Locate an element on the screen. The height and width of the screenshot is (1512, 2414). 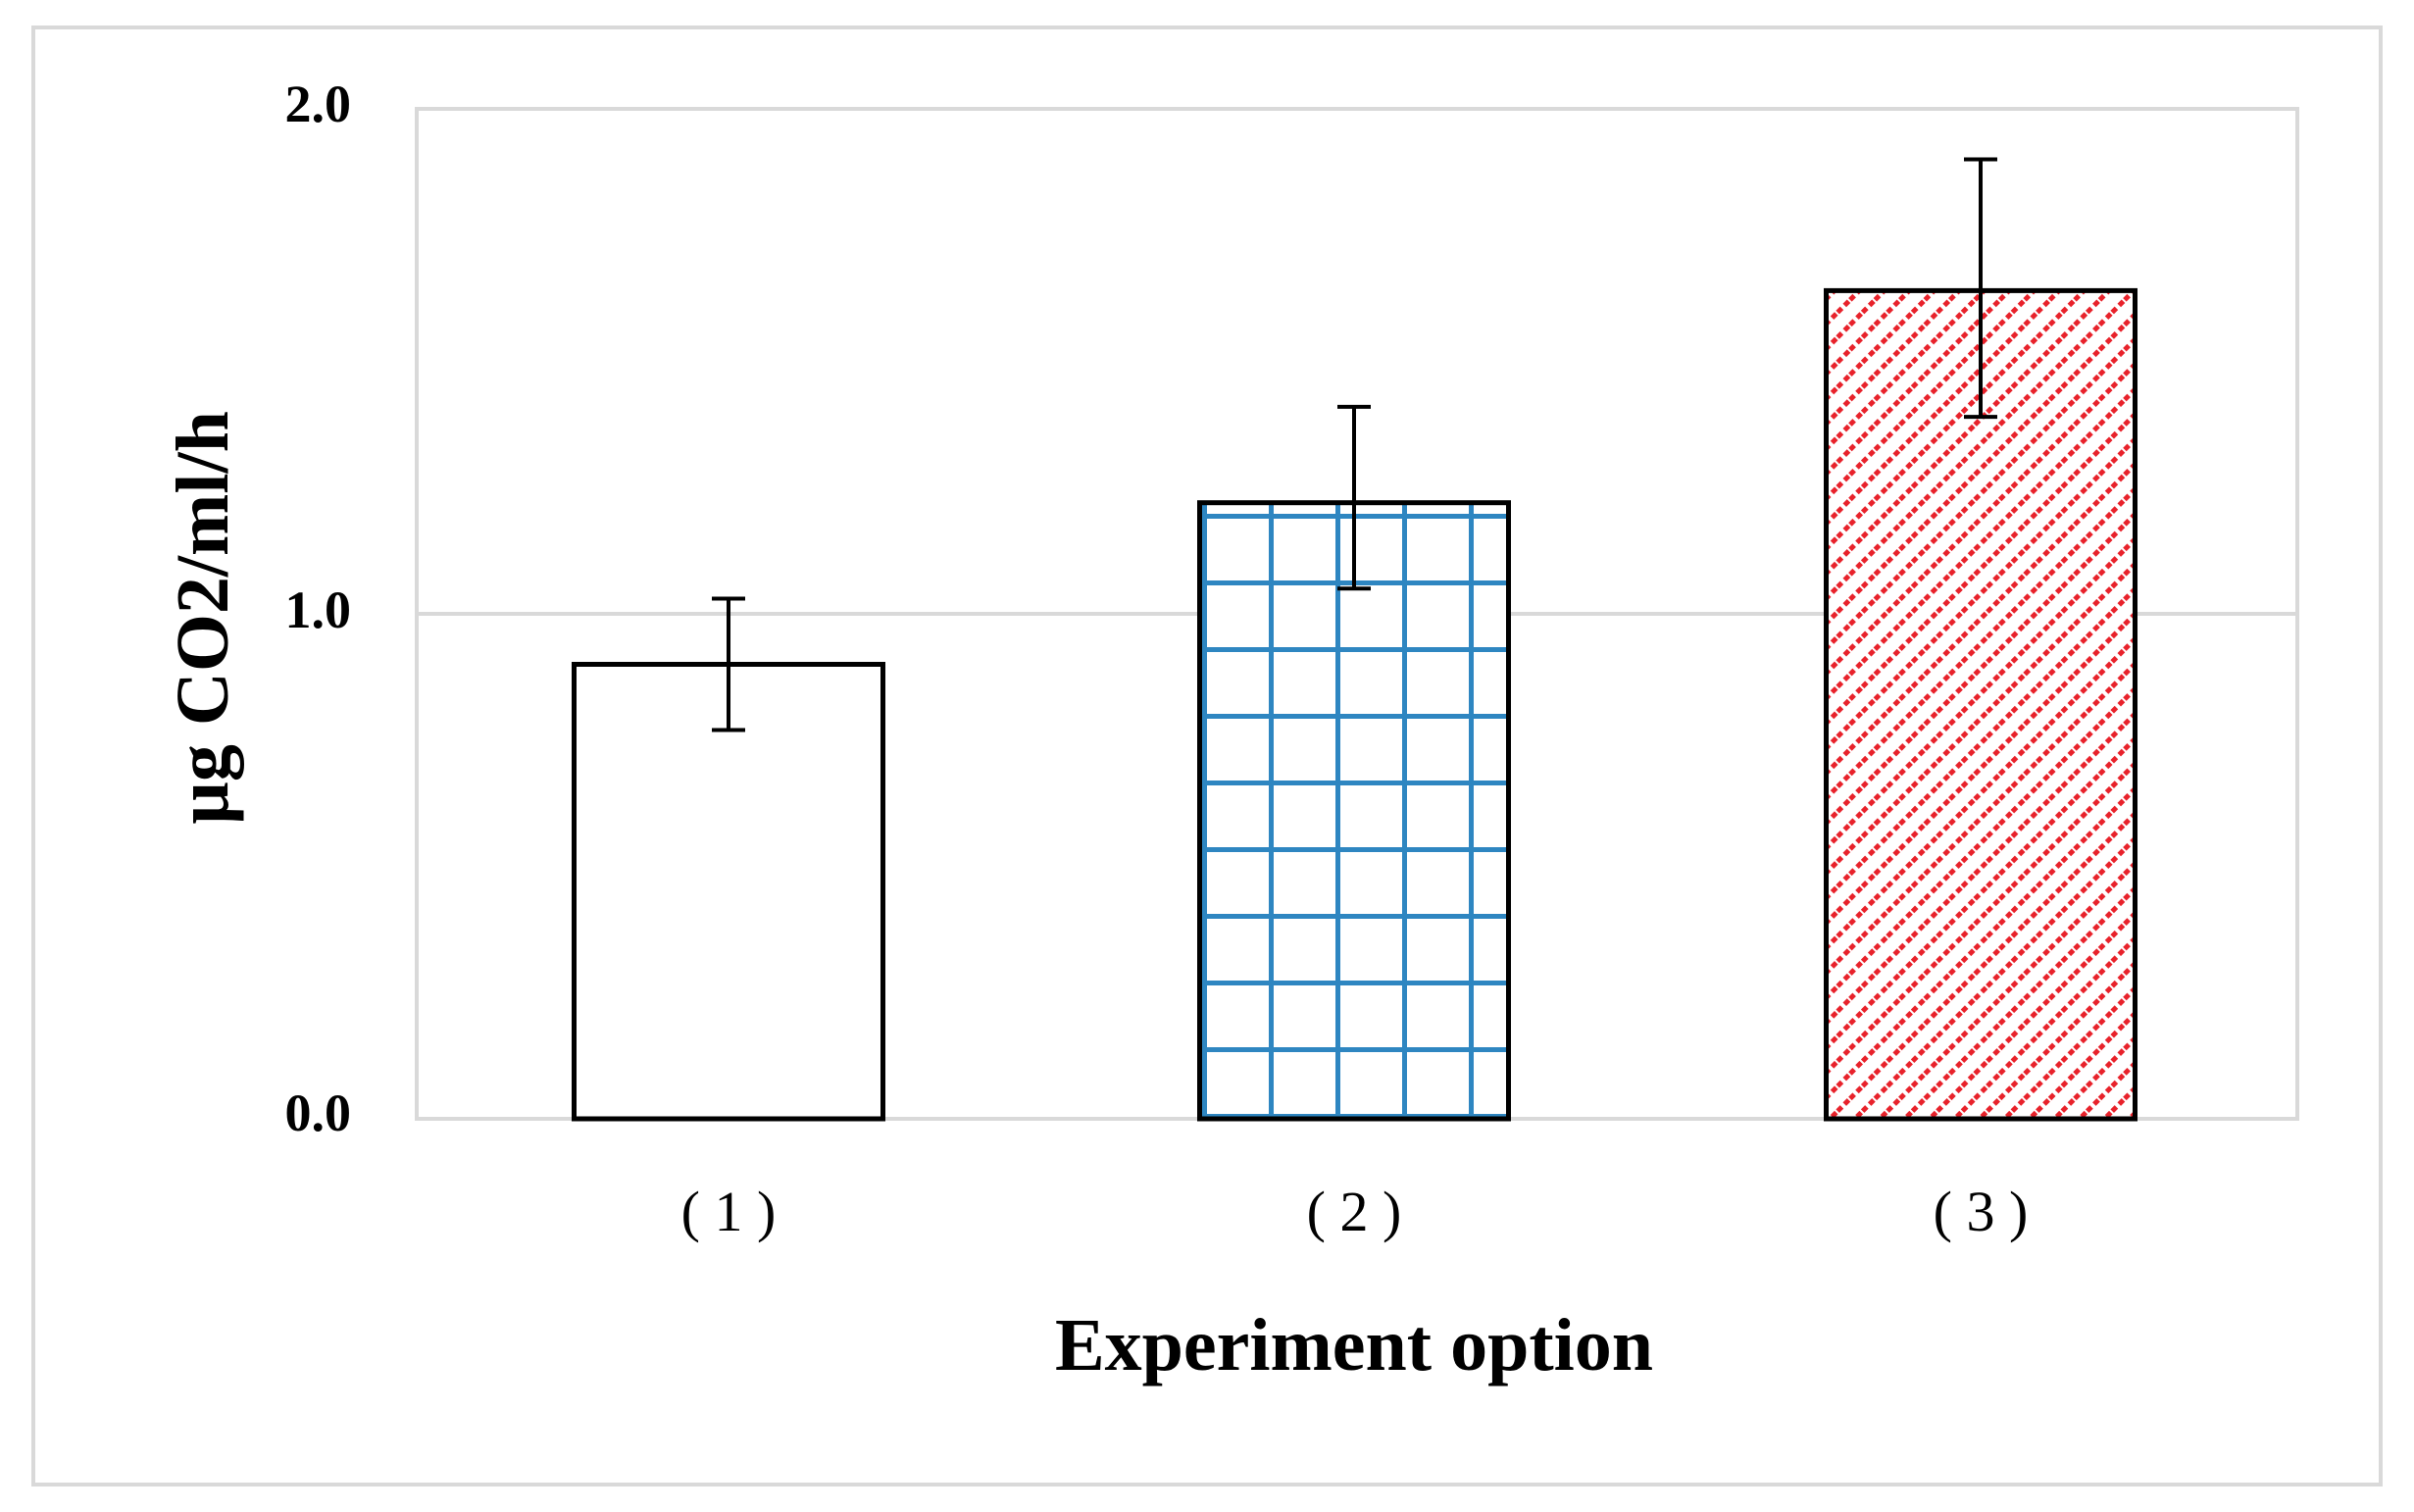
x-category-label-2: ( 2 ) is located at coordinates (1355, 1211).